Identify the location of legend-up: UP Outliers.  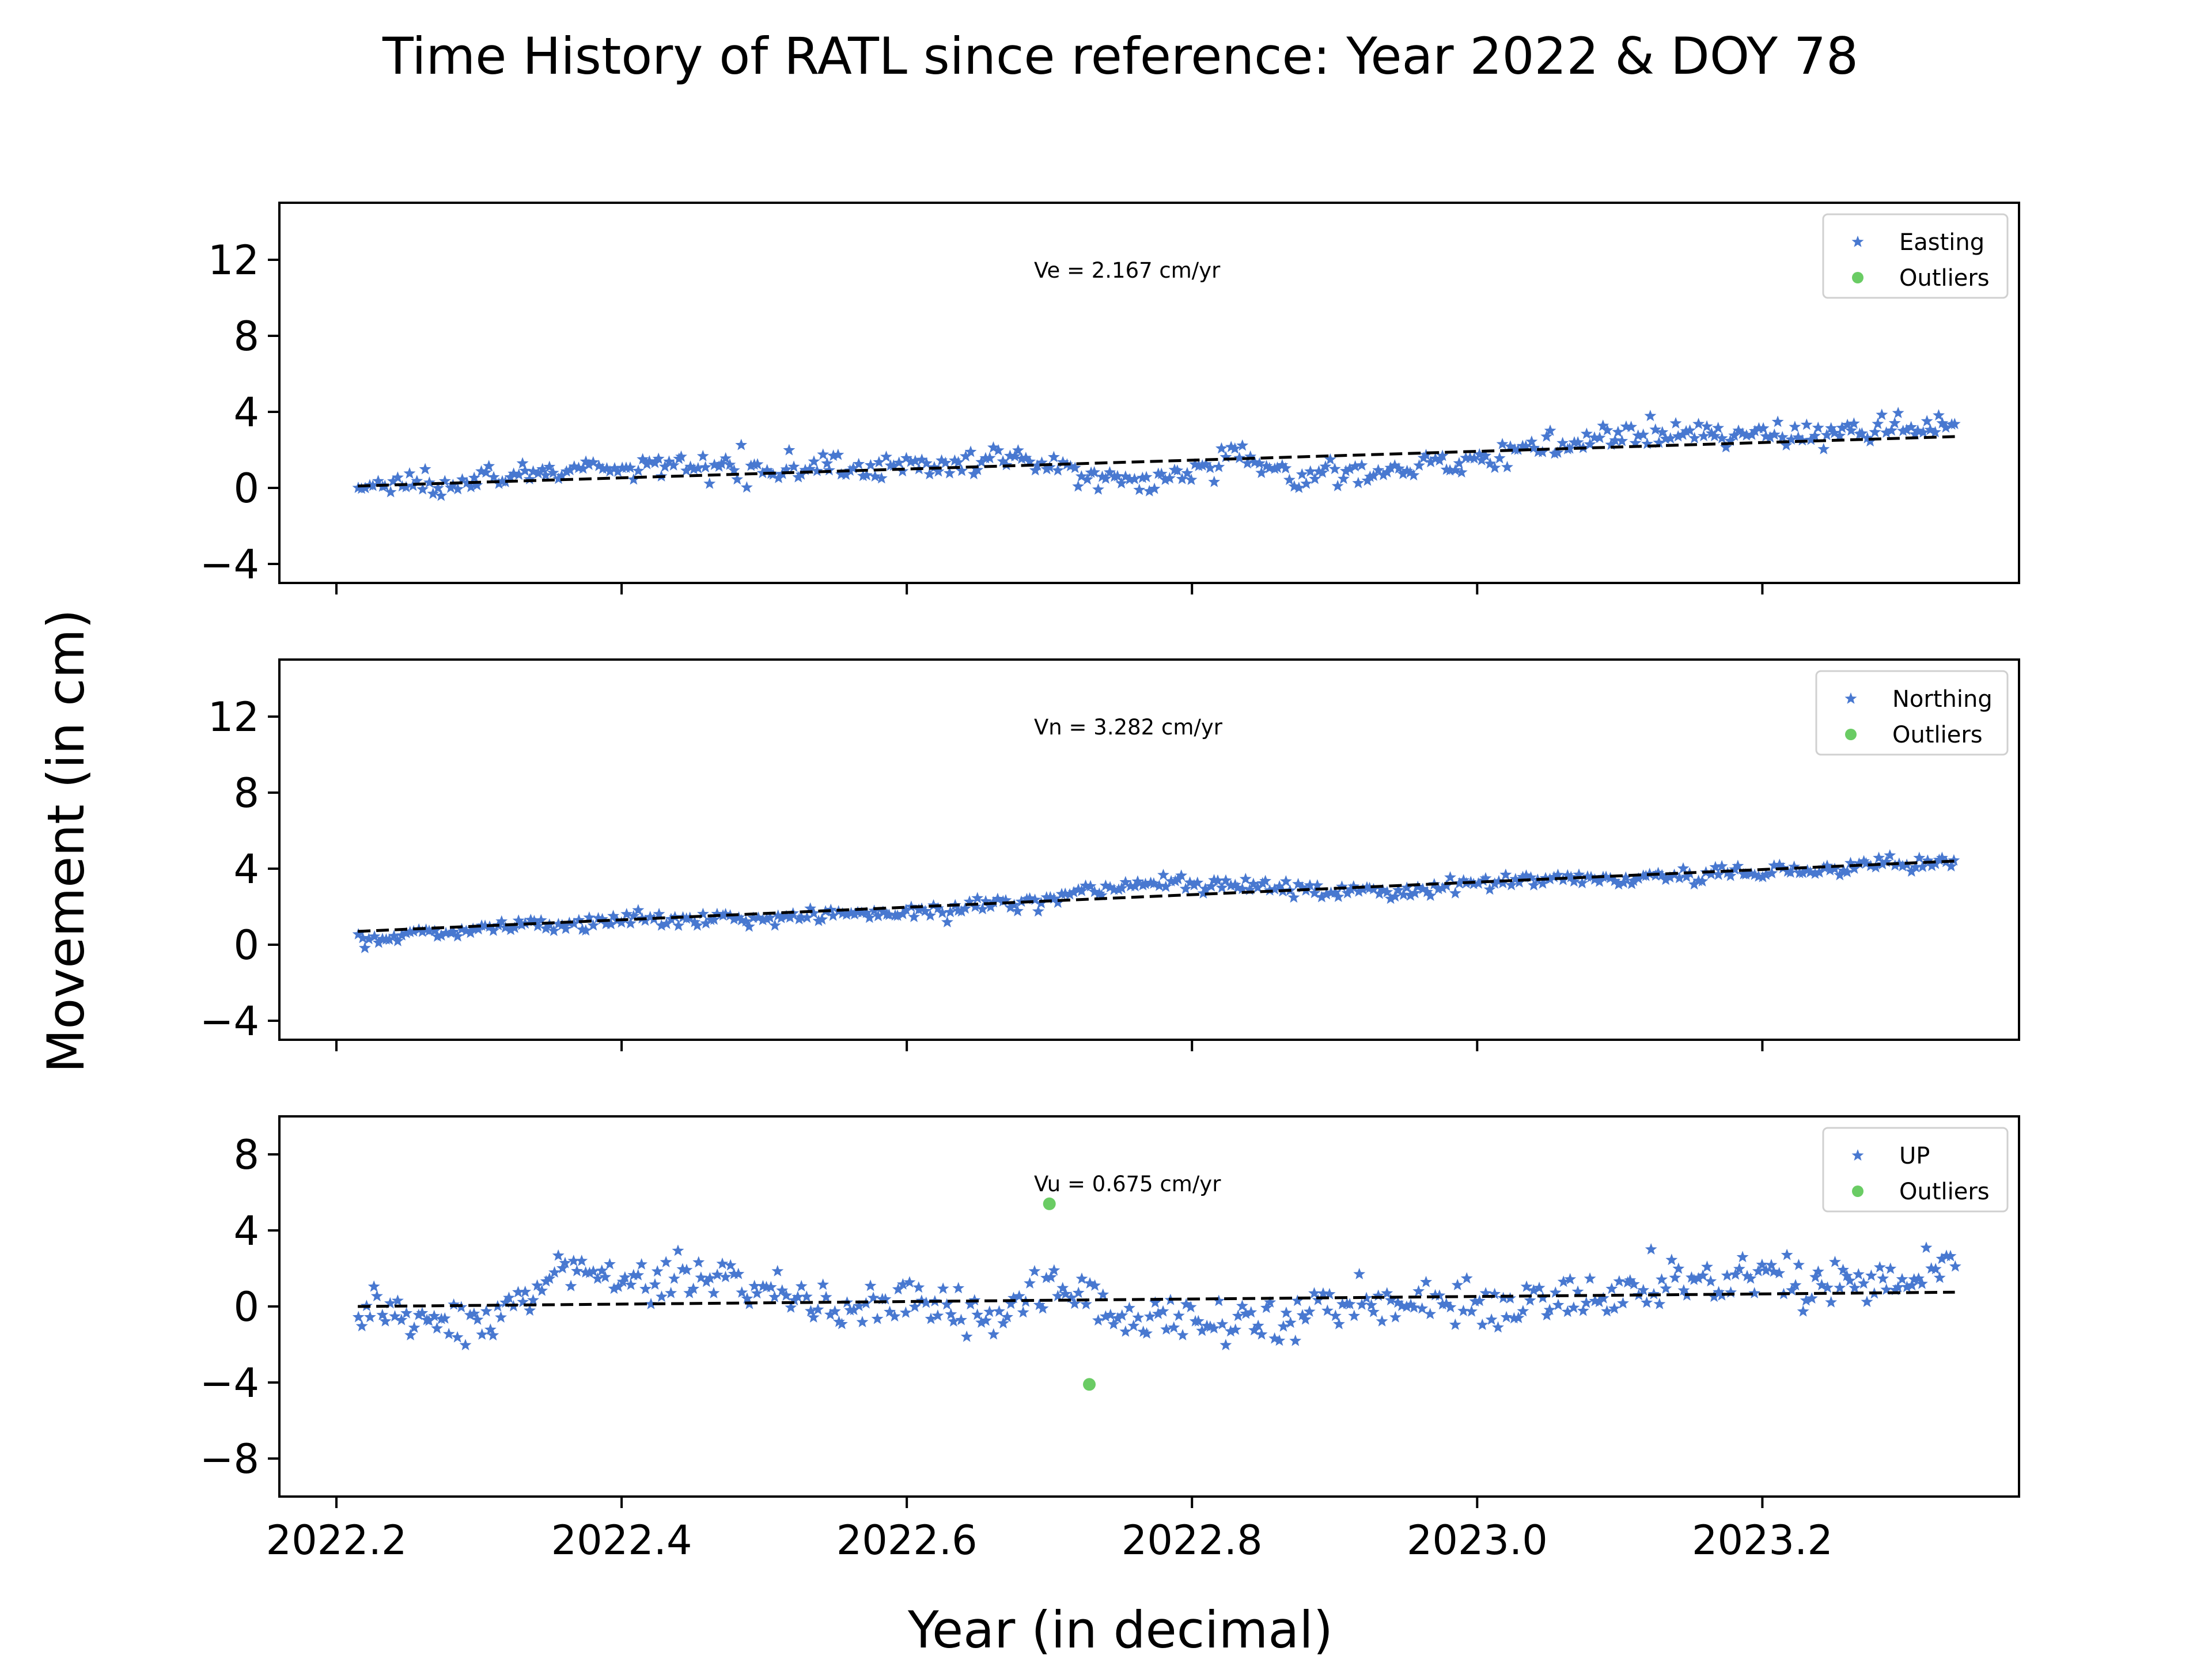
(1915, 1170).